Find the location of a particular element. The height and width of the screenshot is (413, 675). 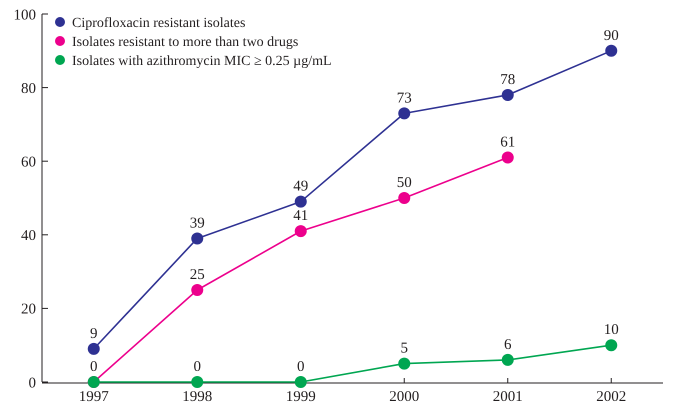

y-tick-label: 100 is located at coordinates (25, 15).